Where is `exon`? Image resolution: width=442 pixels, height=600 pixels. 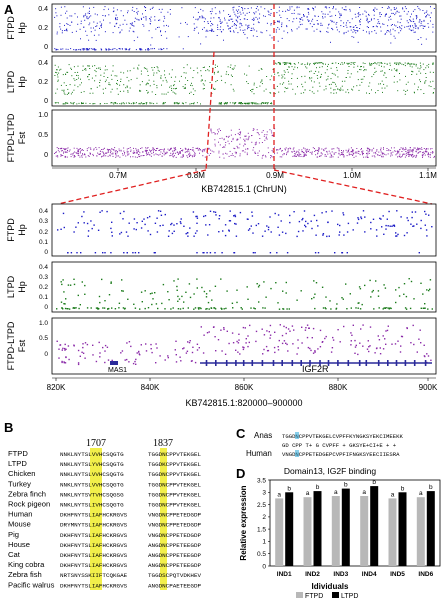
exon is located at coordinates (378, 363).